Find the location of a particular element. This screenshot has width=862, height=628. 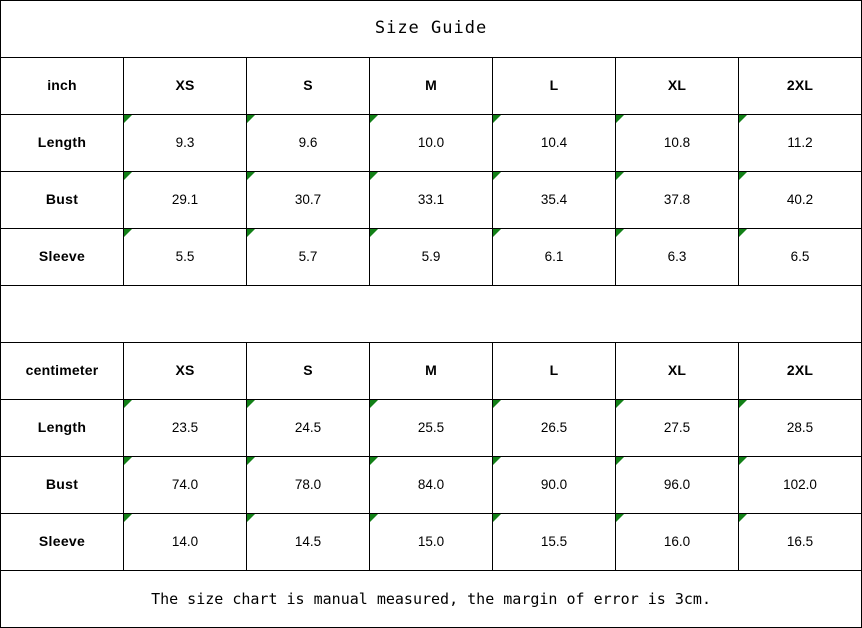

cell-cm-length-xl: 27.5 is located at coordinates (677, 428).